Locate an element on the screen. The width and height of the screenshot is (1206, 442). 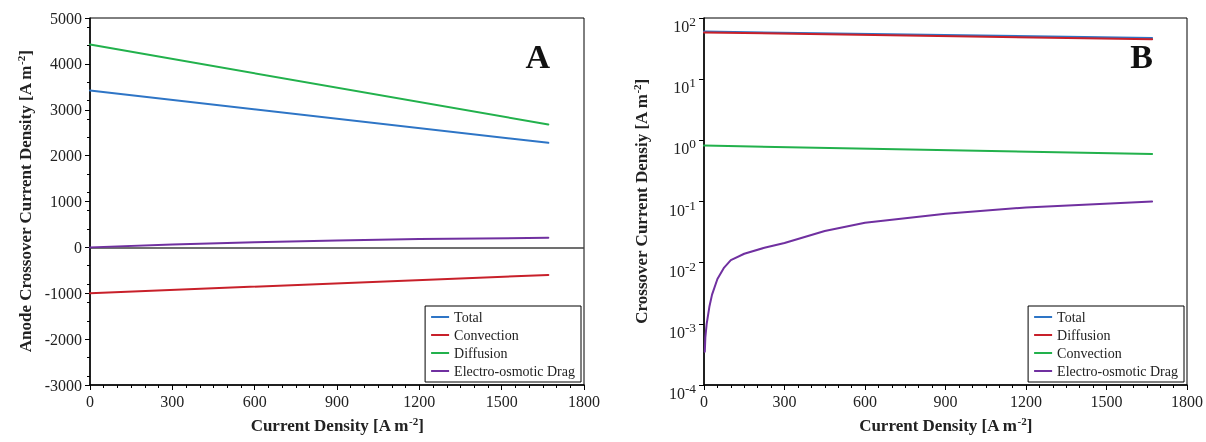
y-tick-label: -2000 is located at coordinates (63, 339).